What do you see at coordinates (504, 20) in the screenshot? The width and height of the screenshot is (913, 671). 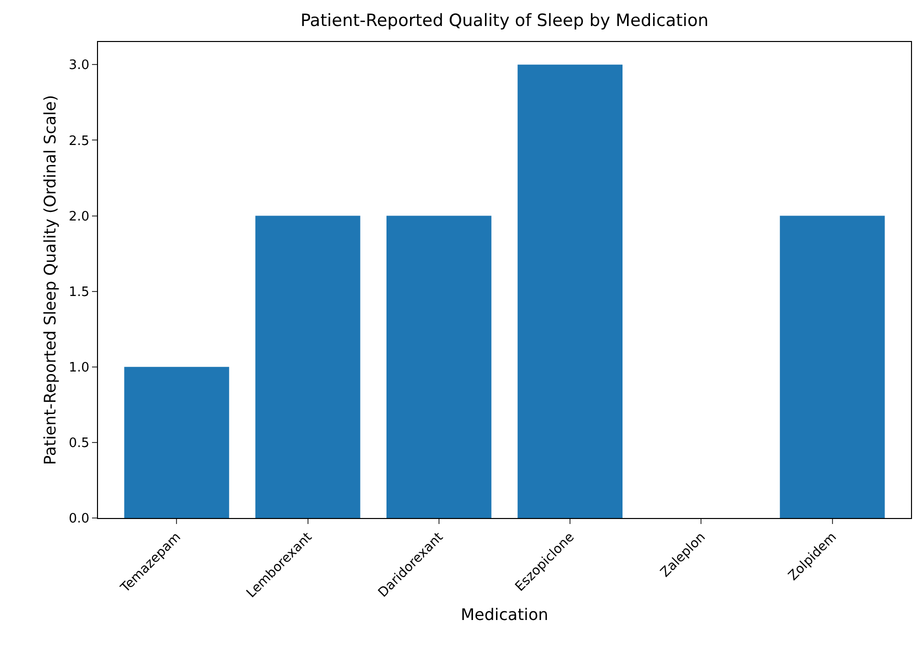 I see `chart-title: Patient-Reported Quality of Sleep by Medication` at bounding box center [504, 20].